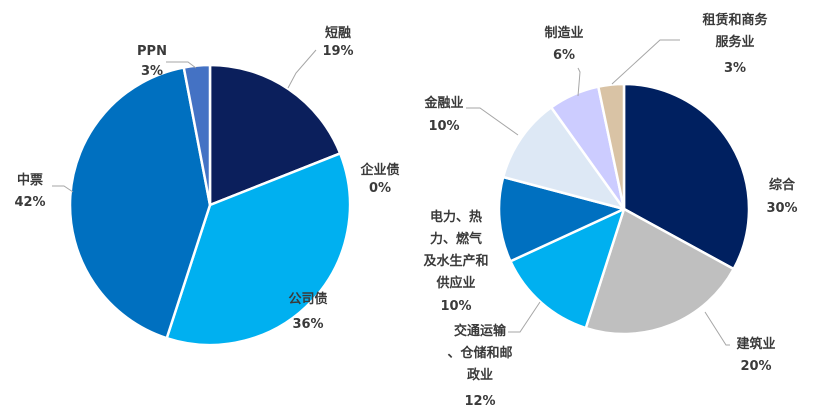 The image size is (827, 413). I want to click on label-name-zhizaoye: 制造业, so click(563, 33).